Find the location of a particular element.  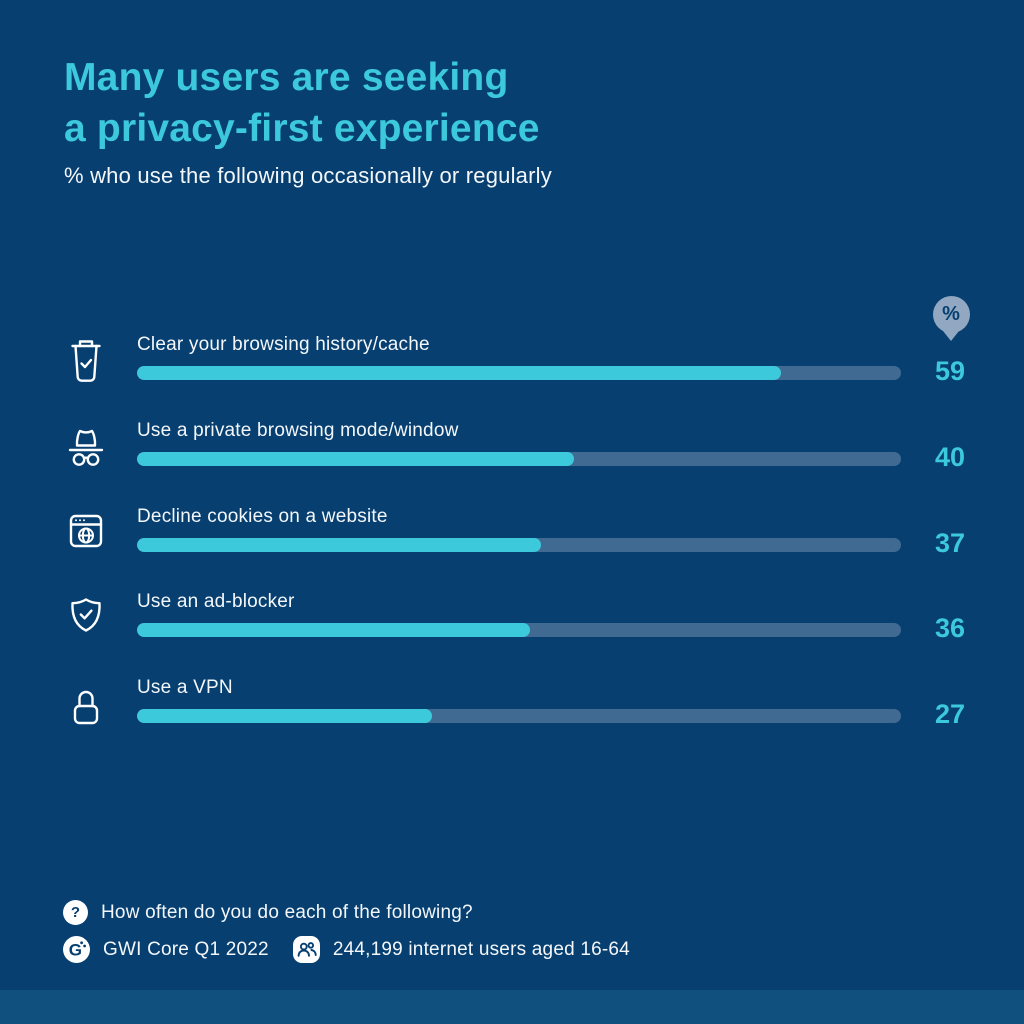

row-main: Use a private browsing mode/window is located at coordinates (519, 442).